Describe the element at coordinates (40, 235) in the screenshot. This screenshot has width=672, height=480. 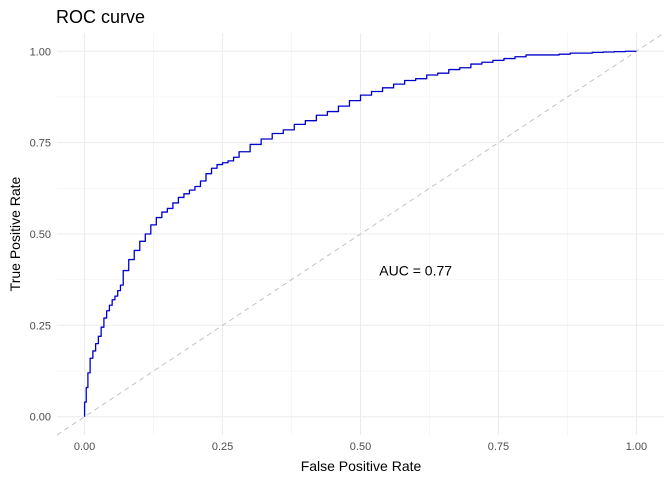
I see `y-tick-label: 0.50` at that location.